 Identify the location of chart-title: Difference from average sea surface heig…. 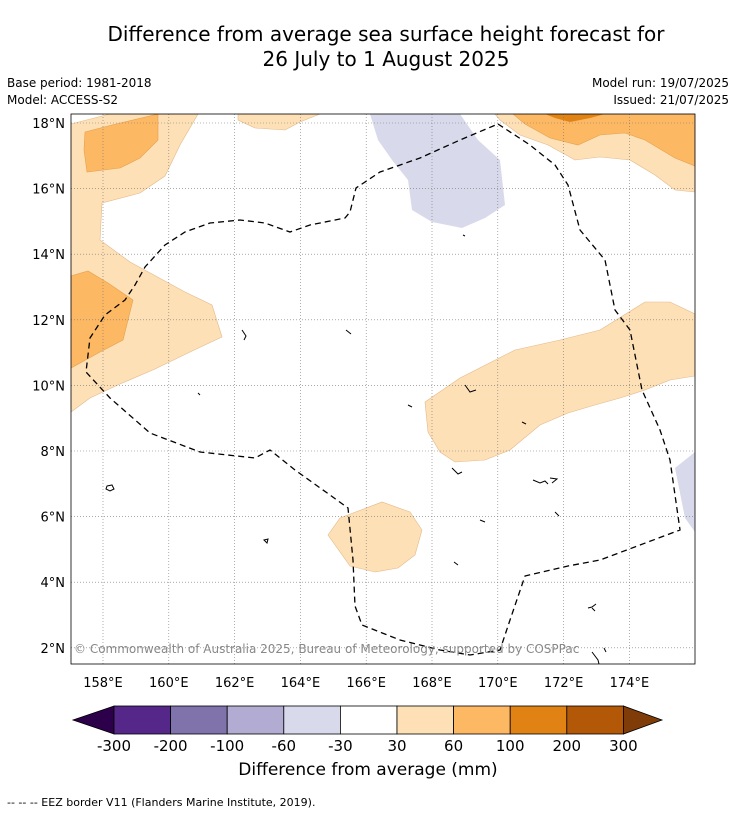
(368, 47).